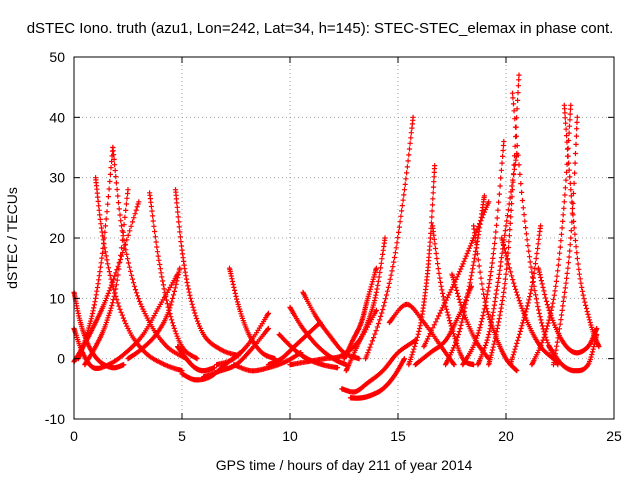  What do you see at coordinates (74, 436) in the screenshot?
I see `x-tick-label: 0` at bounding box center [74, 436].